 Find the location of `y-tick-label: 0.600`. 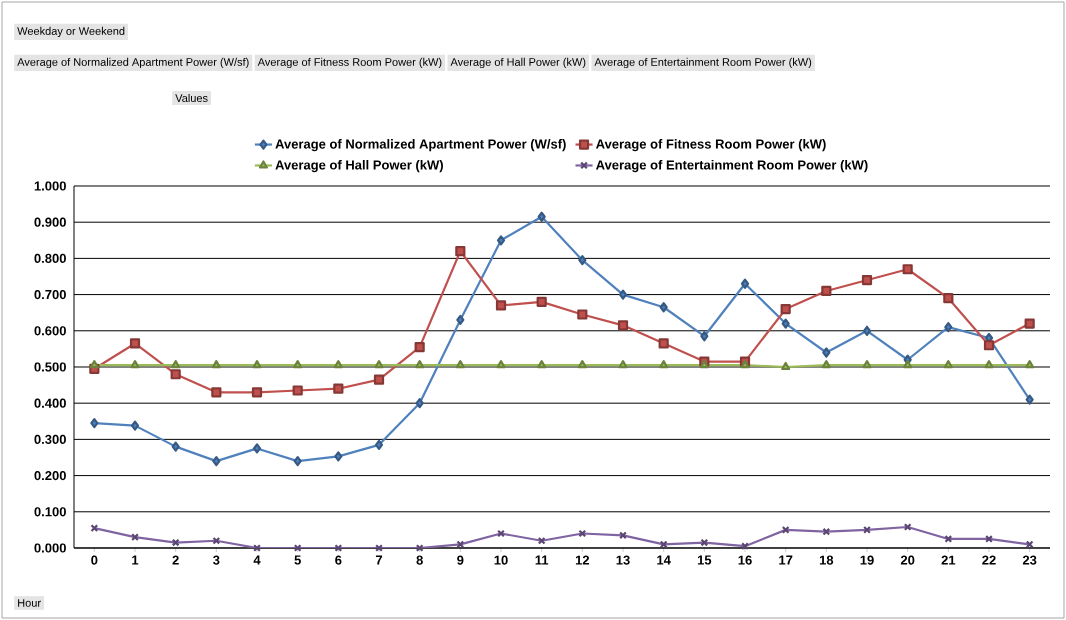

y-tick-label: 0.600 is located at coordinates (50, 331).